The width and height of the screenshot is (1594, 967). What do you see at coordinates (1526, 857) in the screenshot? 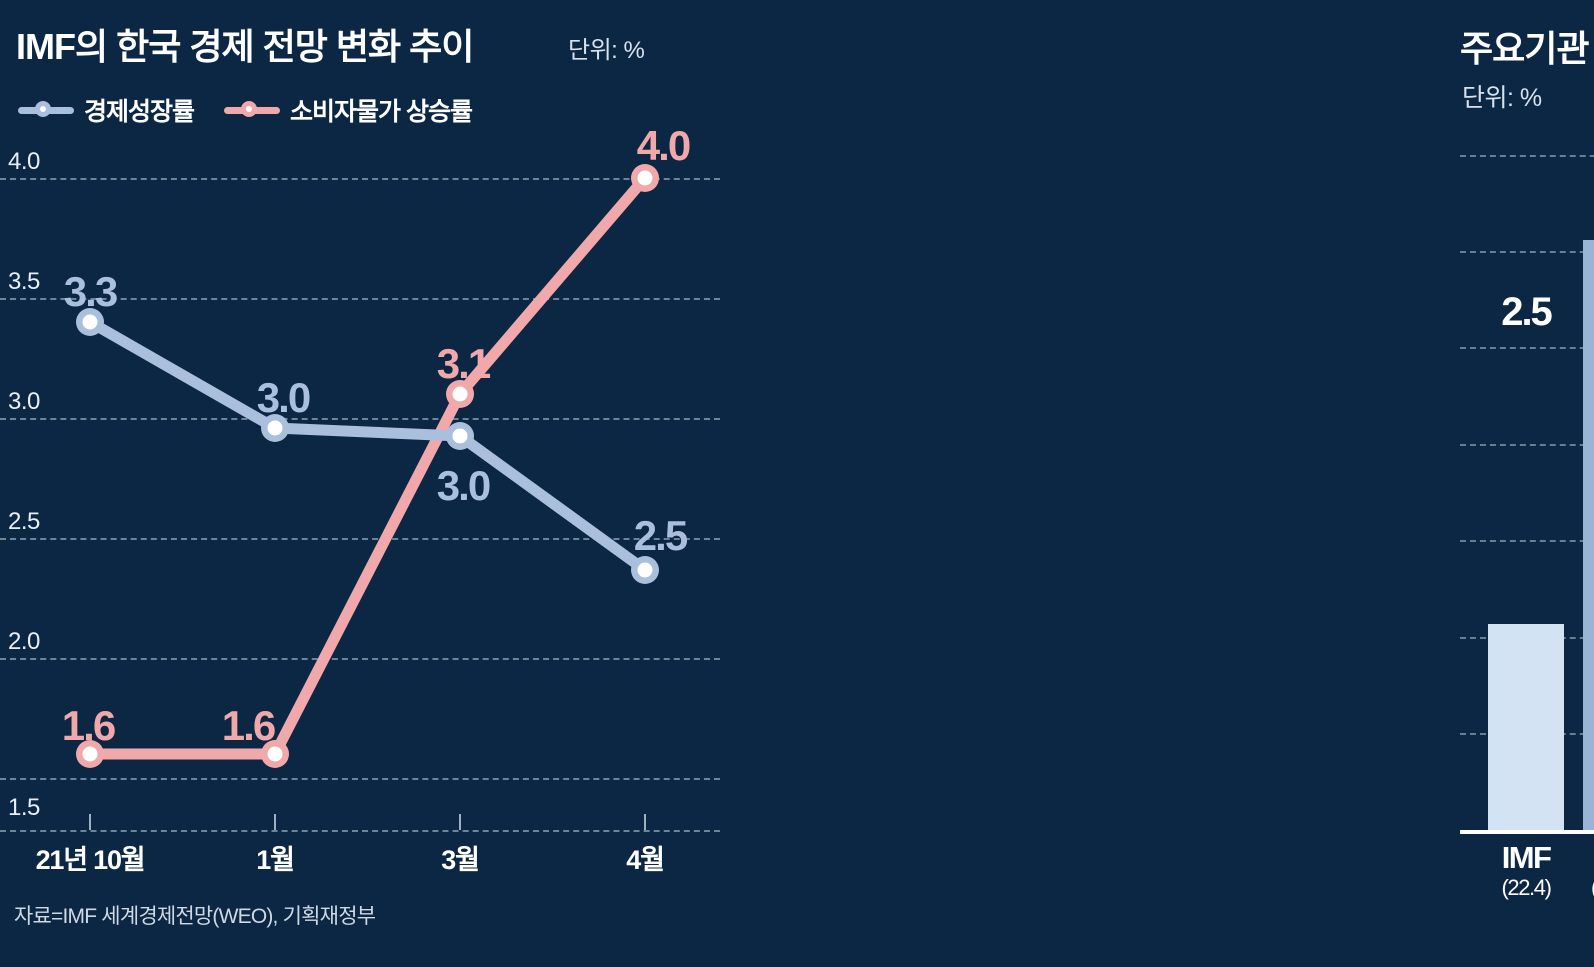
I see `bar-category-name-imf: IMF` at bounding box center [1526, 857].